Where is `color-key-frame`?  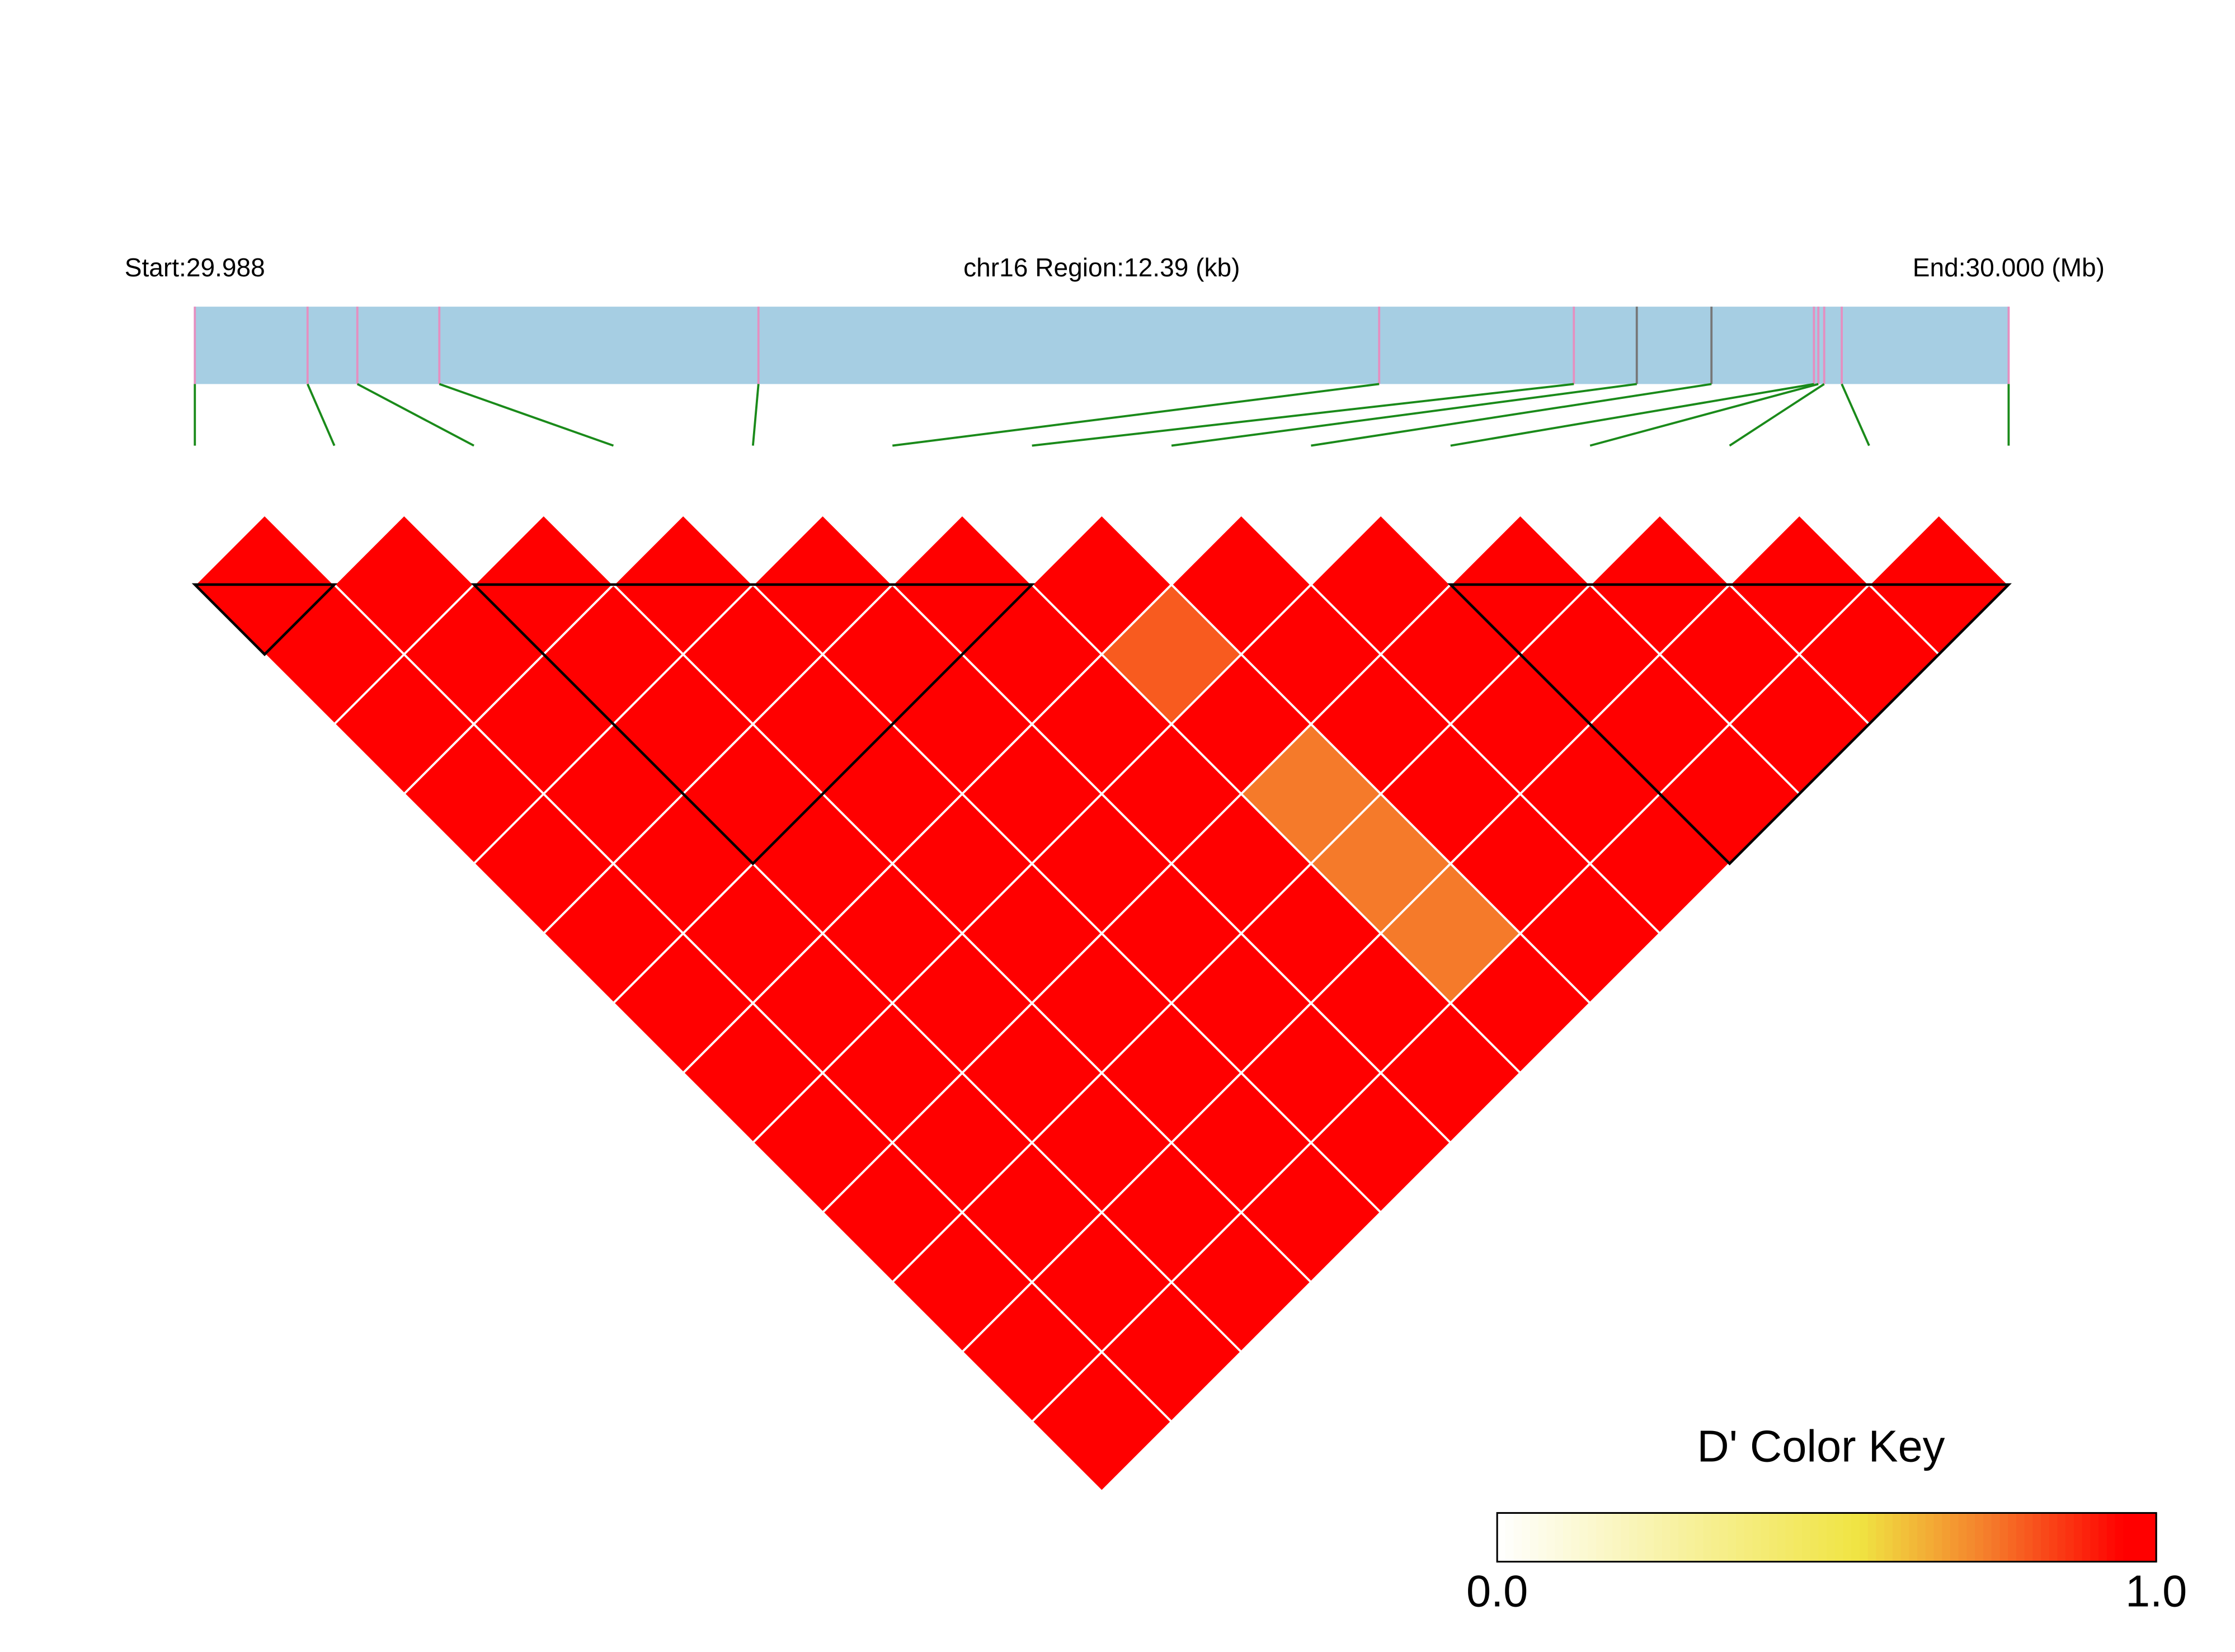
color-key-frame is located at coordinates (1827, 1537).